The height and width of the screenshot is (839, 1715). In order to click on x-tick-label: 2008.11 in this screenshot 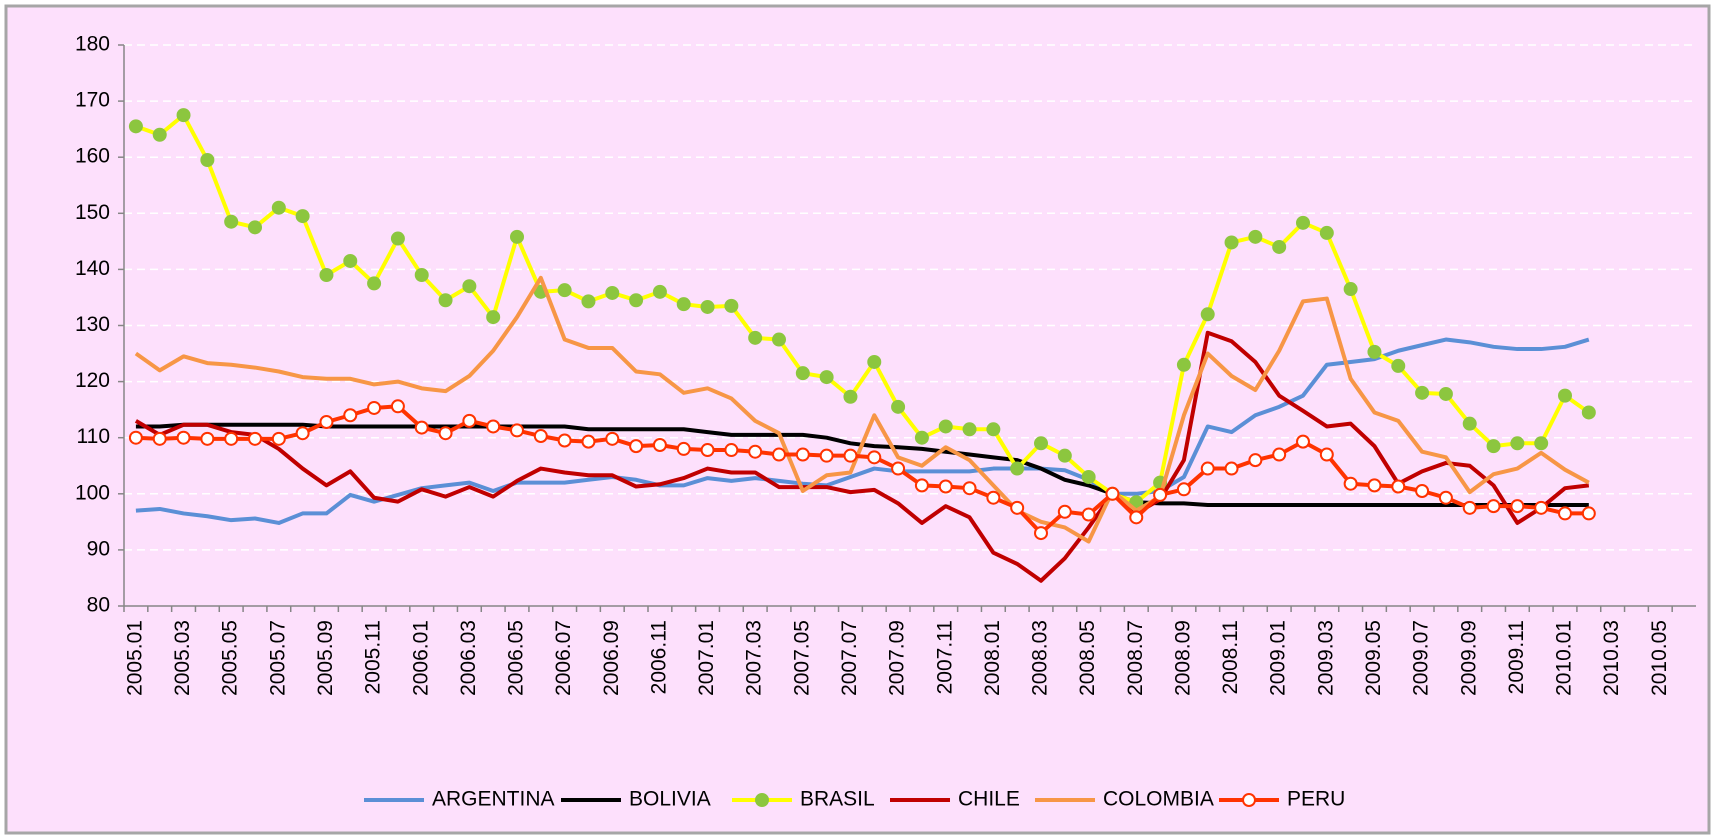, I will do `click(1230, 657)`.